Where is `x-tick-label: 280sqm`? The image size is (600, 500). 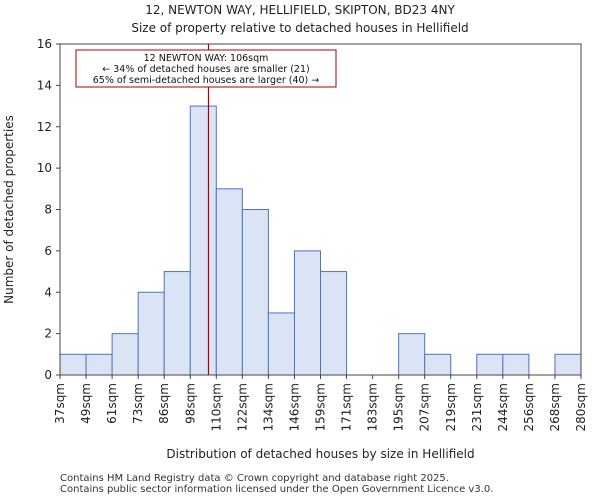
x-tick-label: 280sqm is located at coordinates (581, 407).